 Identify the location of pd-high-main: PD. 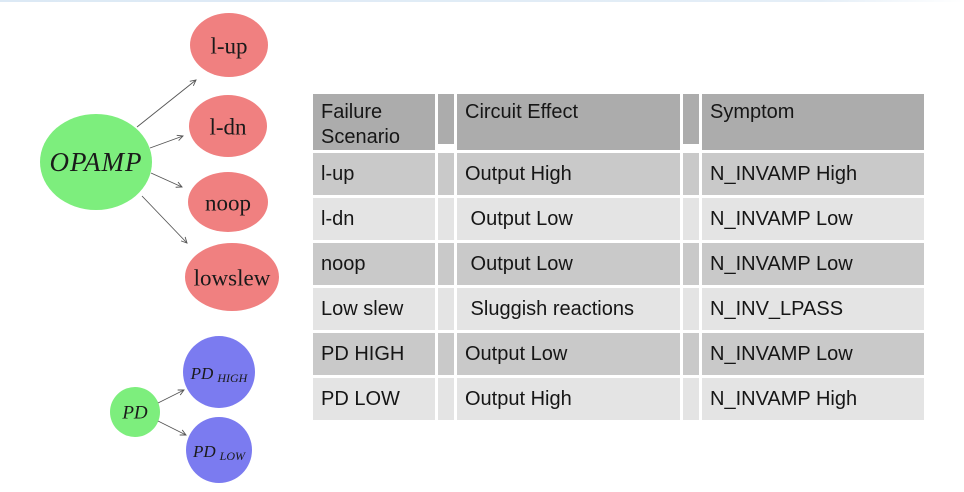
(202, 373).